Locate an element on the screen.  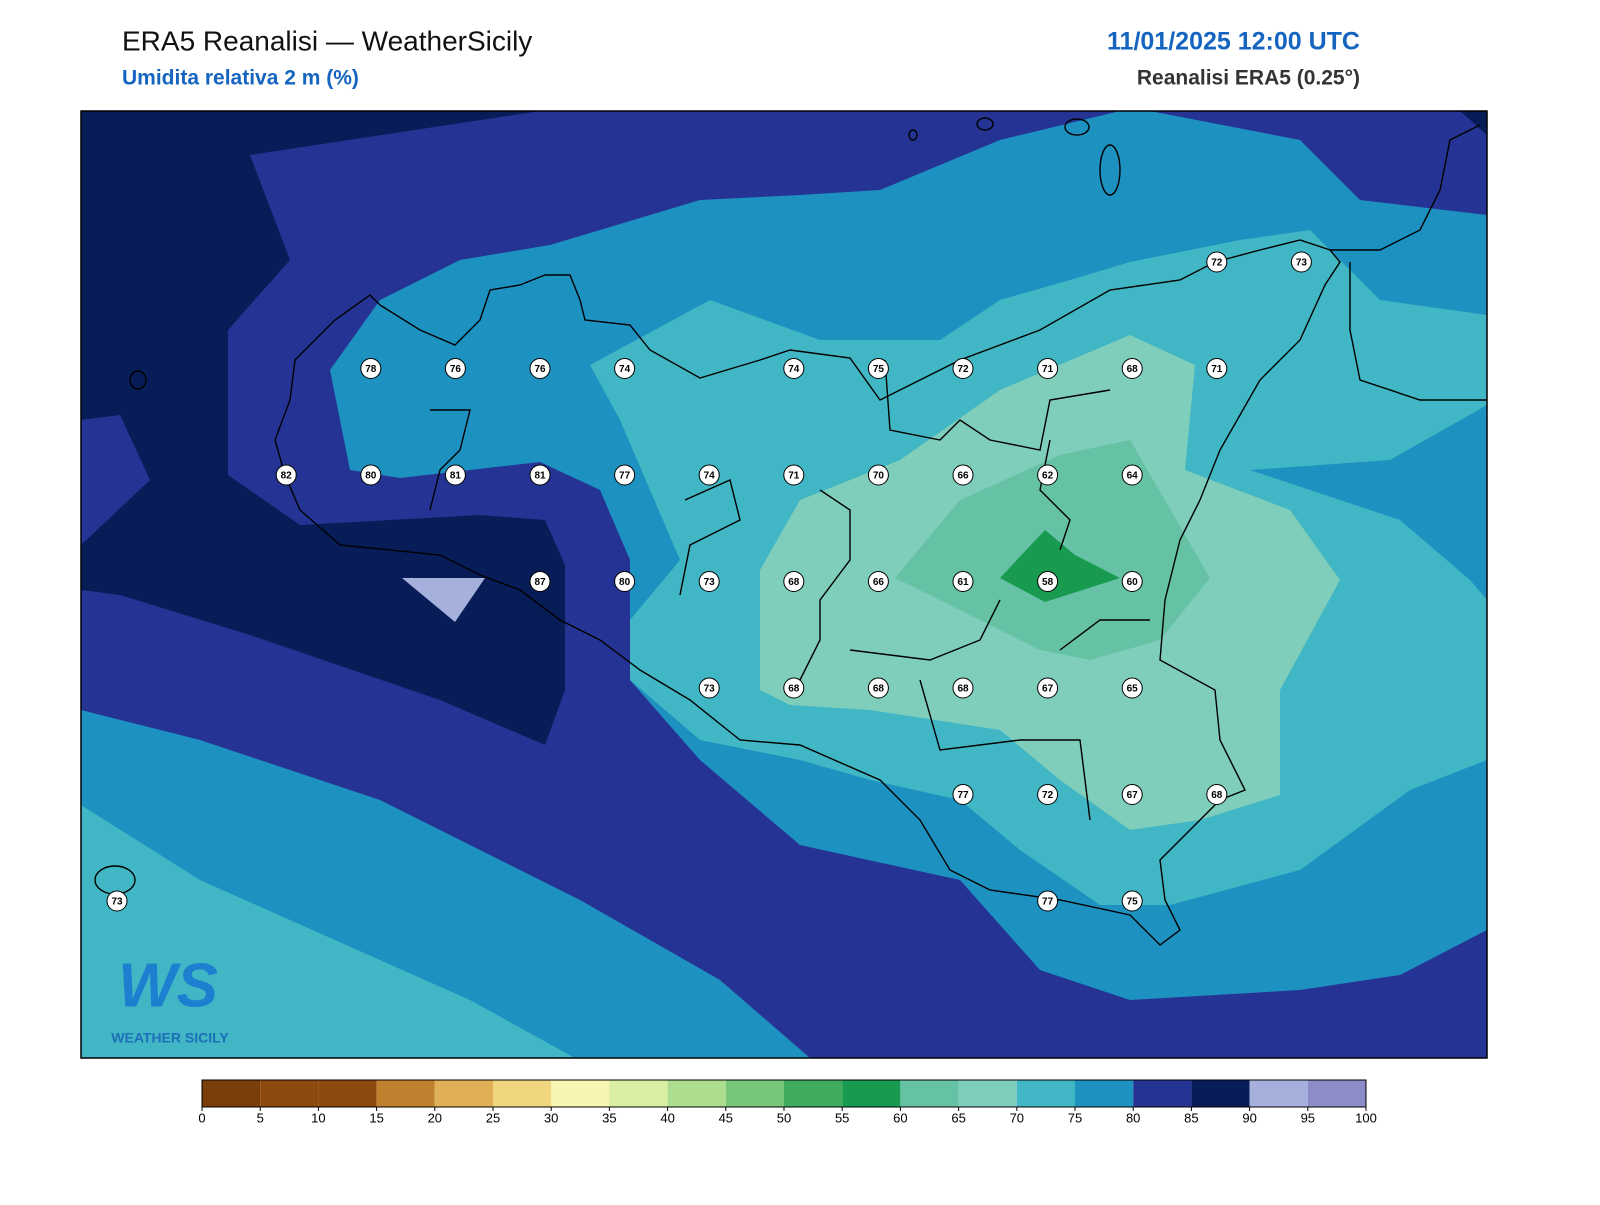
colorbar-tick-label: 0 is located at coordinates (201, 1117).